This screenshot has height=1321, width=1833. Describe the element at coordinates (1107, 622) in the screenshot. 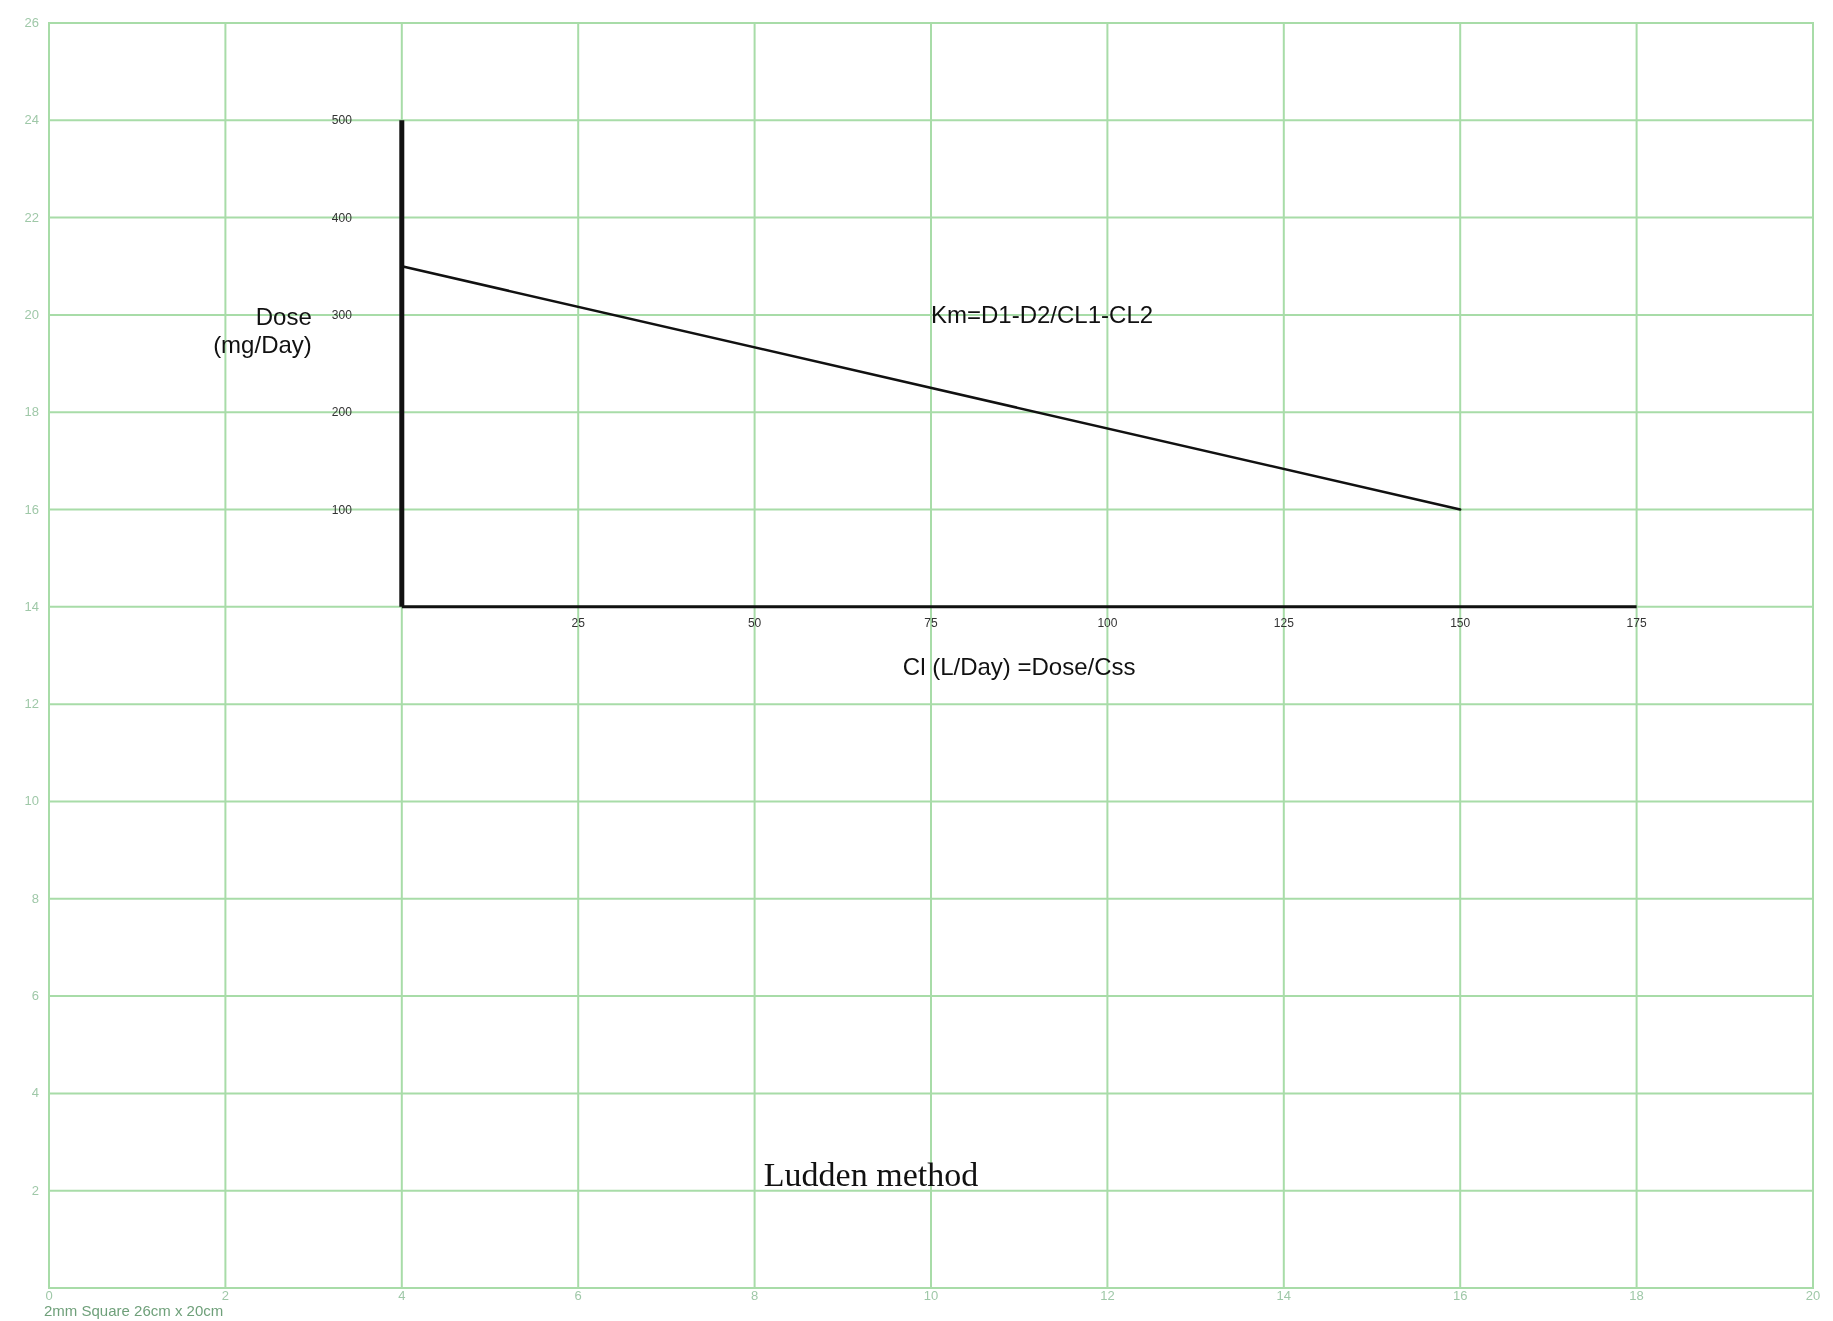

I see `x-tick-label: 100` at that location.